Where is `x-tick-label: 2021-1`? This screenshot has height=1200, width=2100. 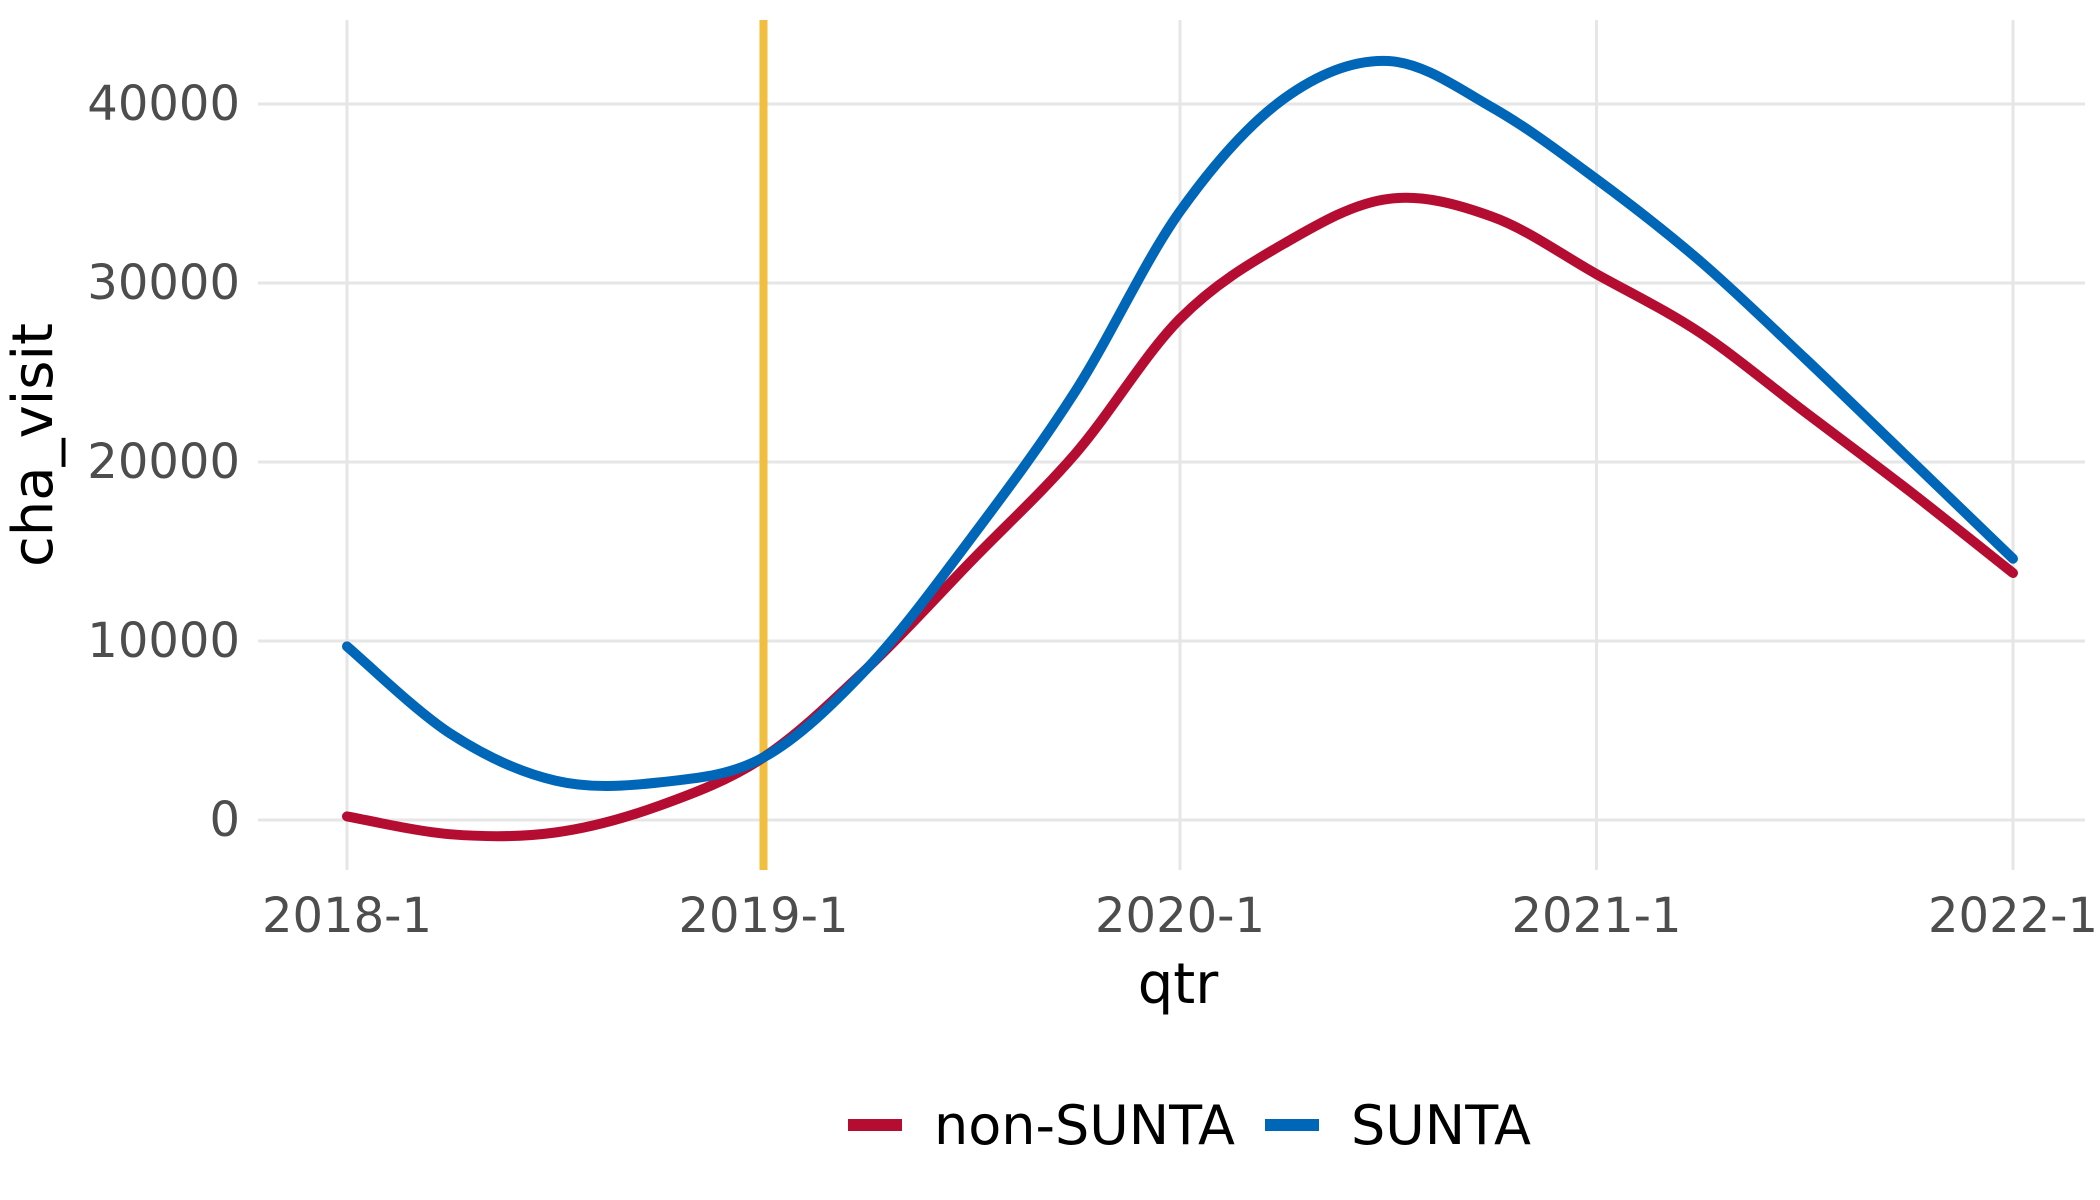 x-tick-label: 2021-1 is located at coordinates (1596, 916).